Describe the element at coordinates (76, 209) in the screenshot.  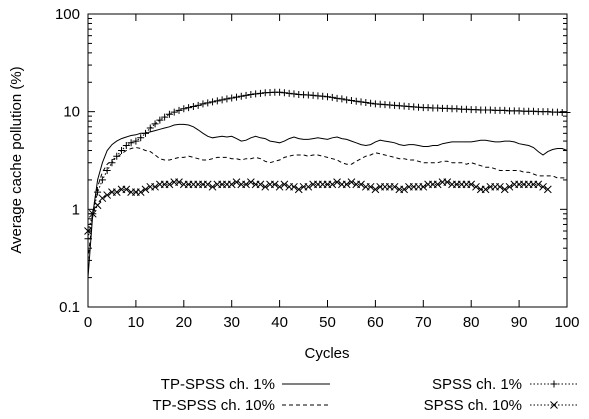
I see `y-tick-label: 1` at that location.